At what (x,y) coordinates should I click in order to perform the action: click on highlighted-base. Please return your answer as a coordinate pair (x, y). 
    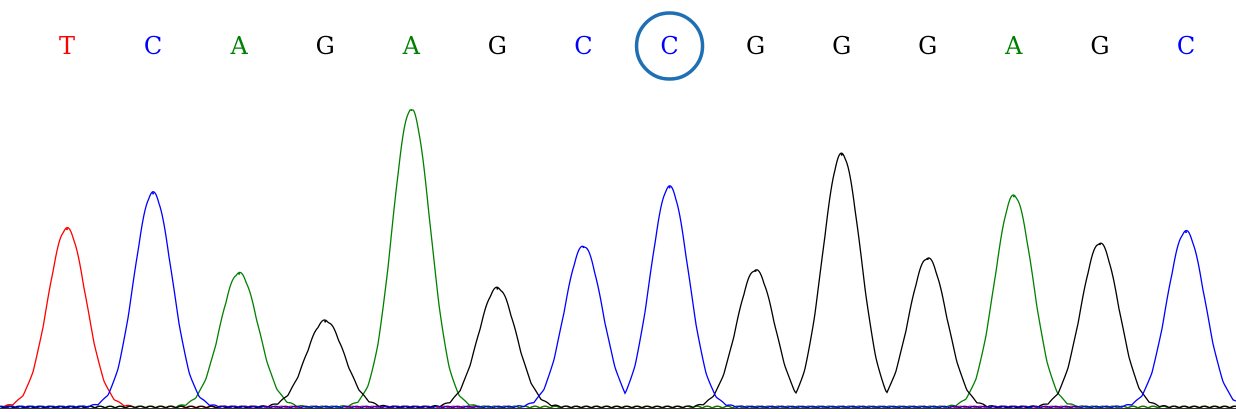
    Looking at the image, I should click on (669, 46).